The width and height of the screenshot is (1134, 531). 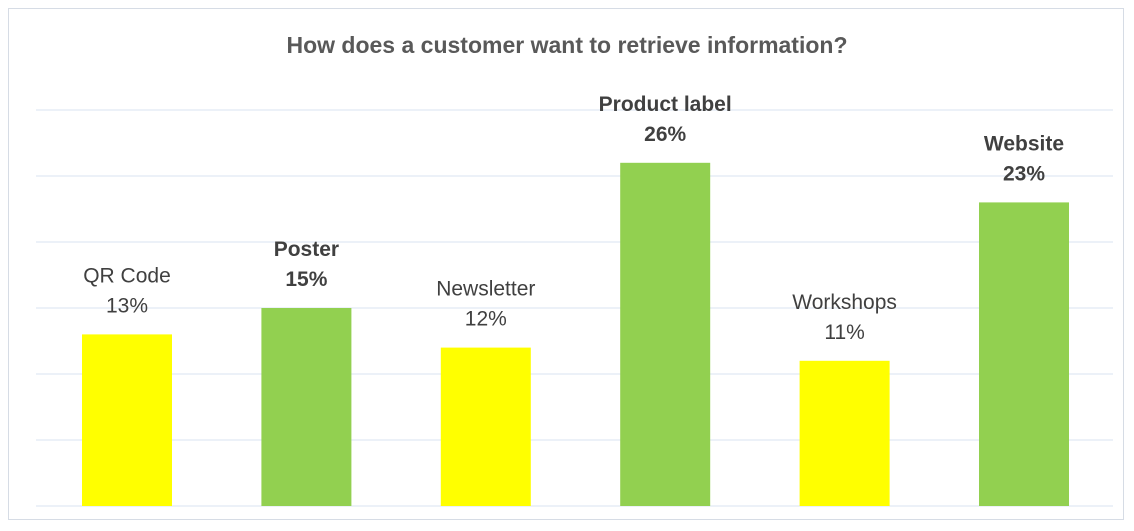 What do you see at coordinates (306, 279) in the screenshot?
I see `value-label: 15%` at bounding box center [306, 279].